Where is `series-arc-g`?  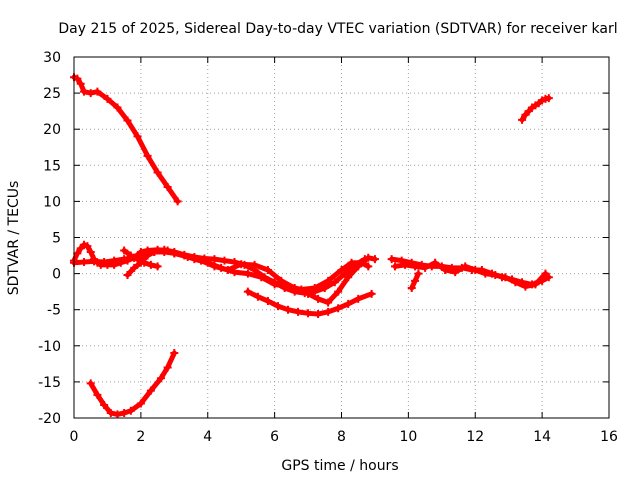
series-arc-g is located at coordinates (141, 258).